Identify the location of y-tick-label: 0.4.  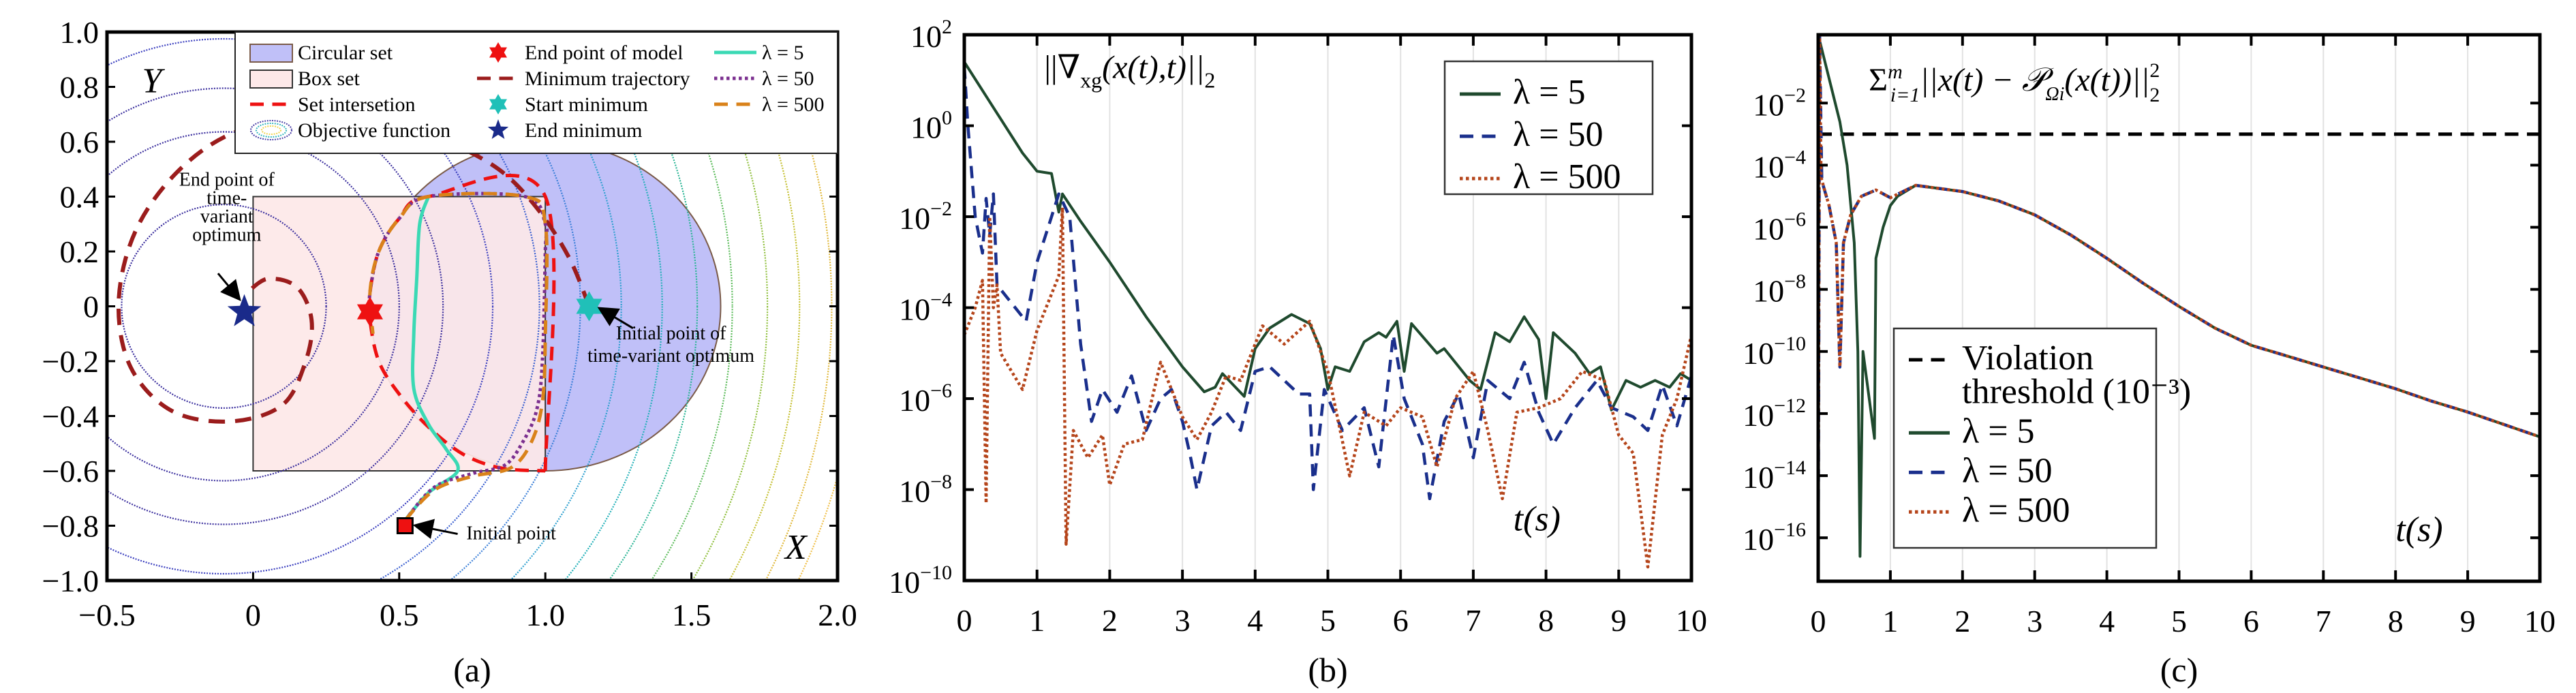
(79, 197).